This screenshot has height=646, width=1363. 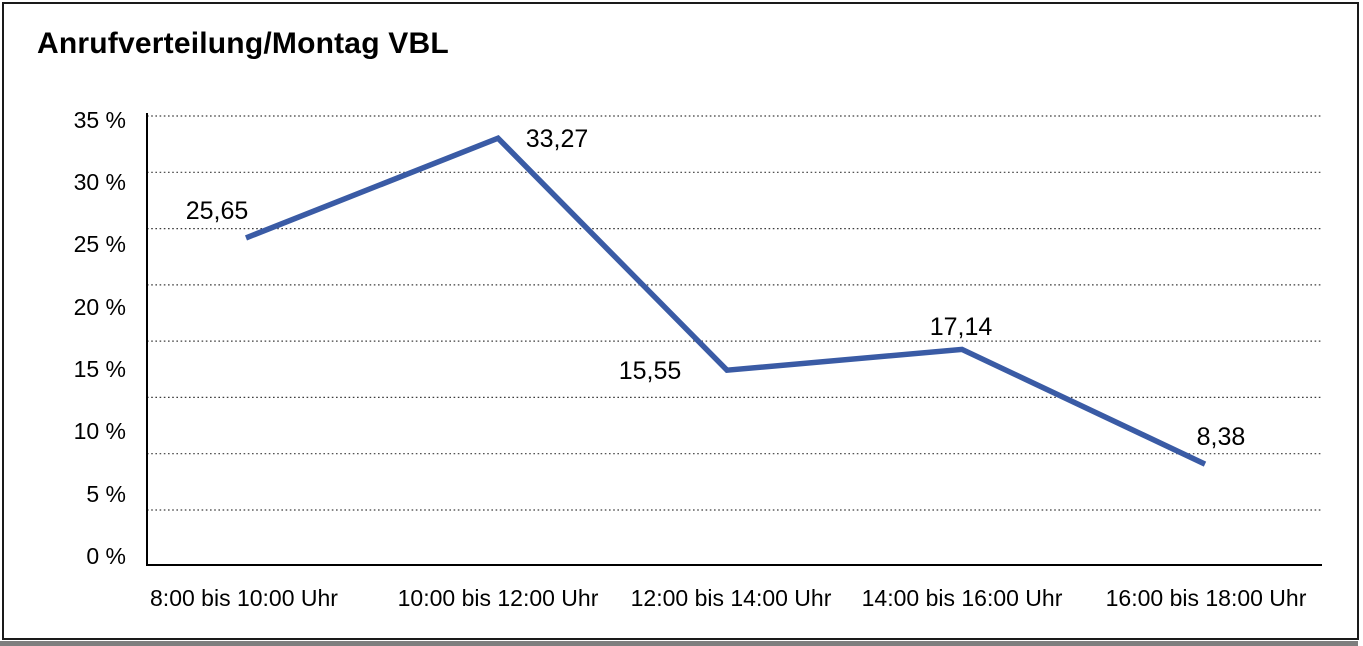 I want to click on y-axis-tick-label: 20 %, so click(x=99, y=307).